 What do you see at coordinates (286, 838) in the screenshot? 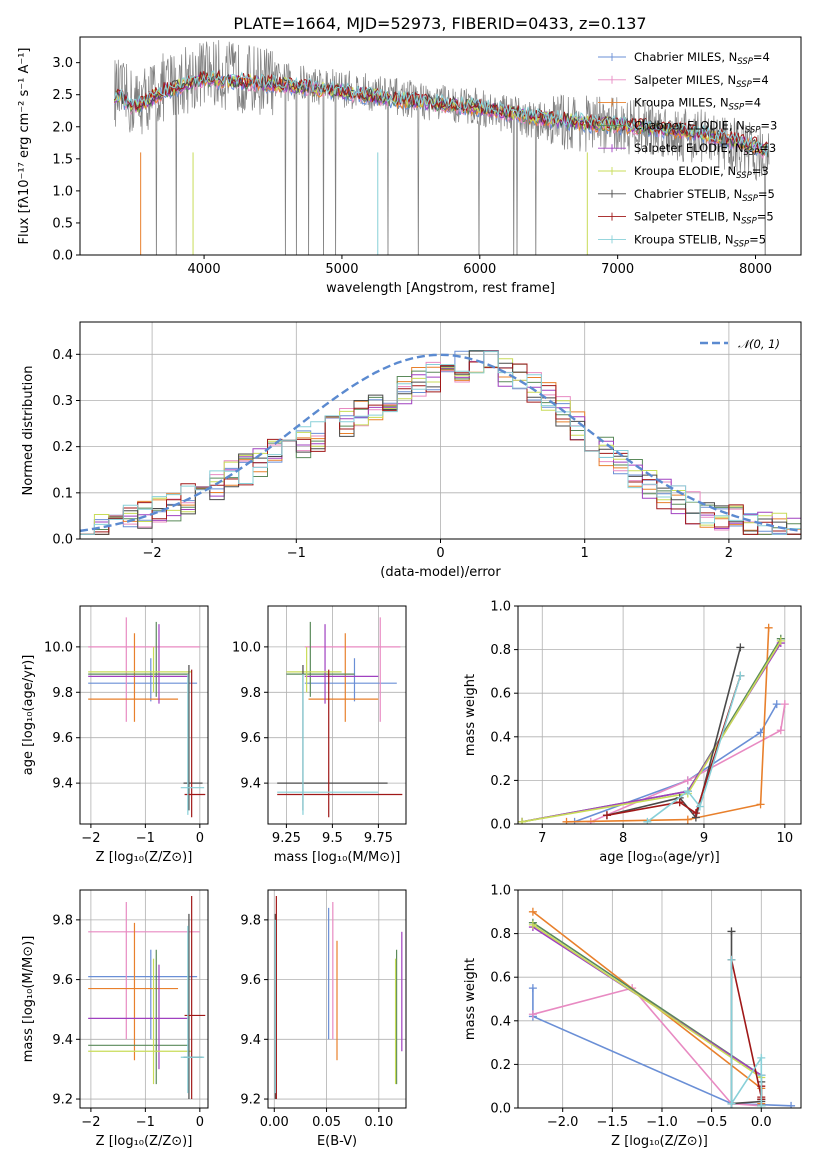
I see `x-tick-label: 9.25` at bounding box center [286, 838].